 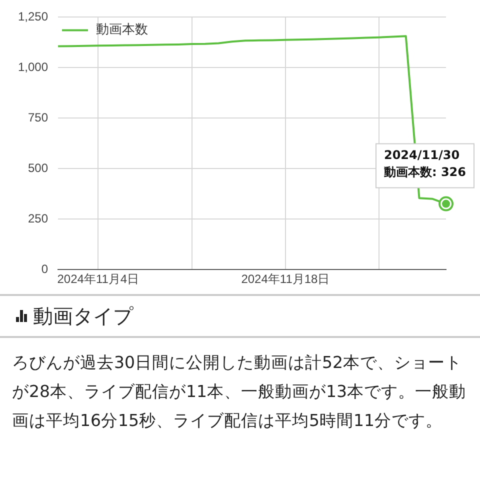 I want to click on y-tick-label: 1,250, so click(x=33, y=17).